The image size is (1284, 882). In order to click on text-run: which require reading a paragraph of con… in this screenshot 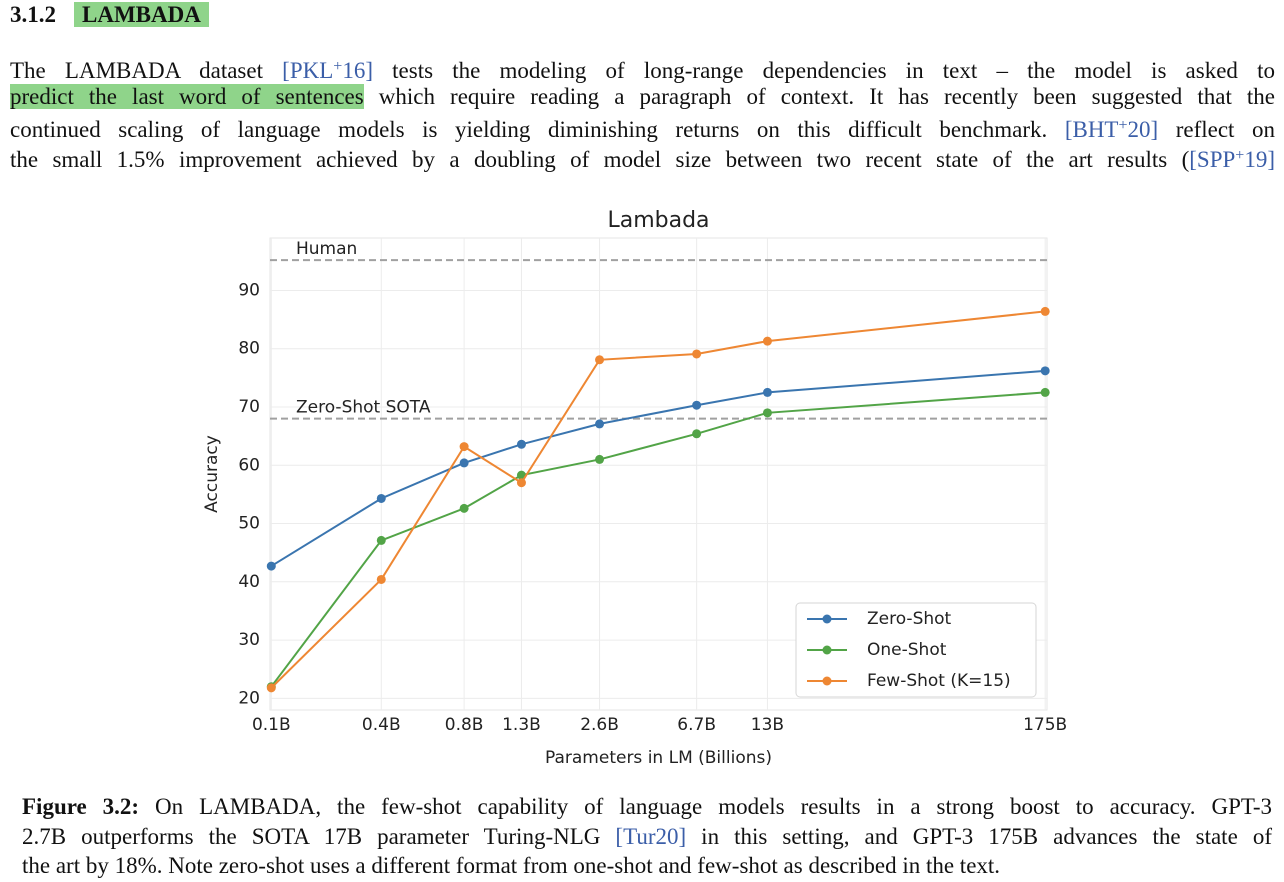, I will do `click(819, 96)`.